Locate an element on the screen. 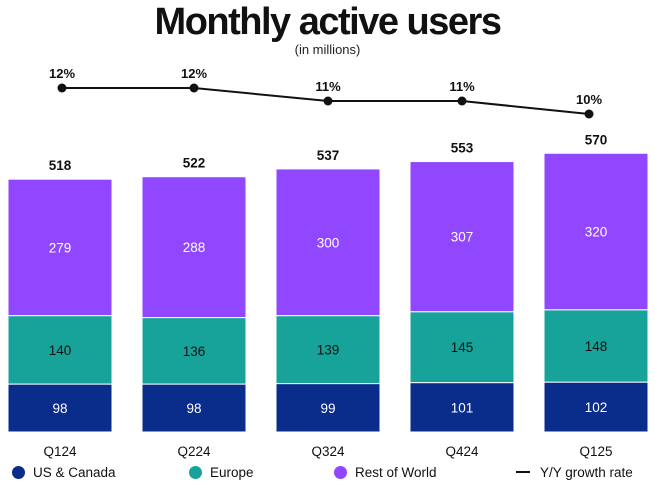  chart-title: Monthly active users is located at coordinates (328, 22).